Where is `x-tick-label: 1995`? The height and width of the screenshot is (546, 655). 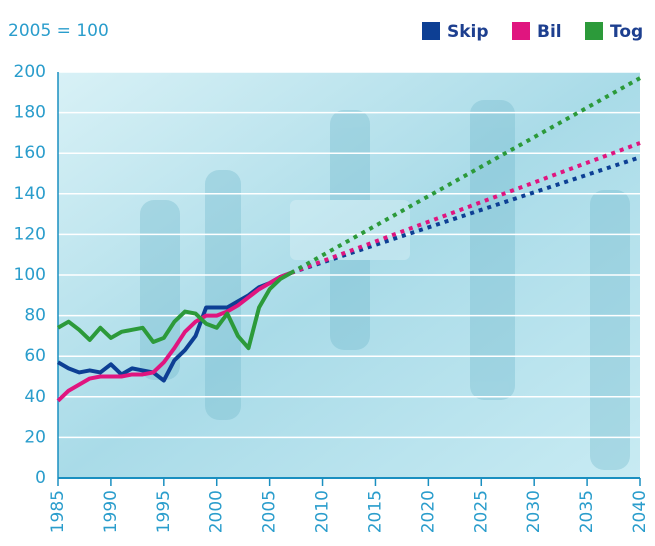
x-tick-label: 1995 is located at coordinates (164, 511).